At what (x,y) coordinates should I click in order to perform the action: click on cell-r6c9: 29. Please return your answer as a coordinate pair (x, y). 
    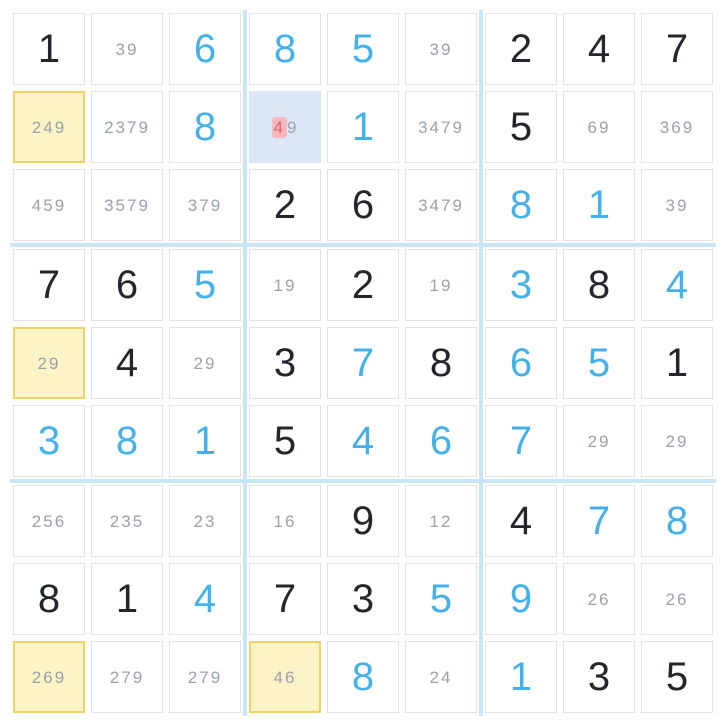
    Looking at the image, I should click on (677, 441).